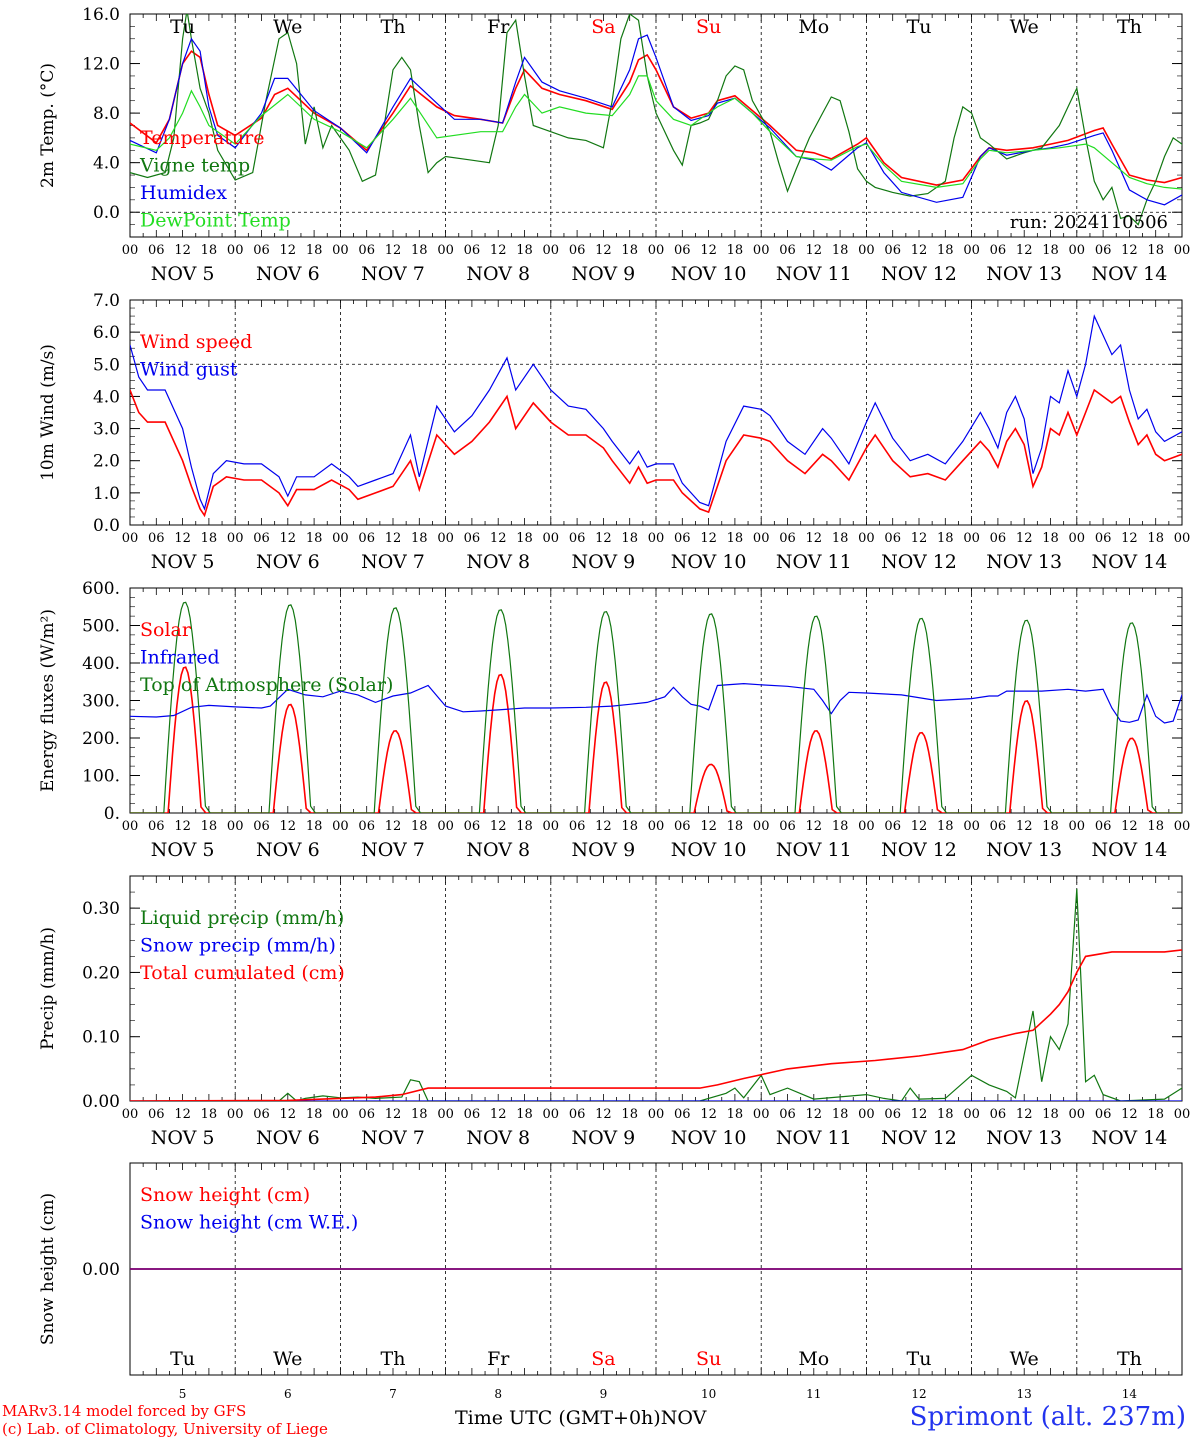  I want to click on y-tick-label: 500., so click(101, 627).